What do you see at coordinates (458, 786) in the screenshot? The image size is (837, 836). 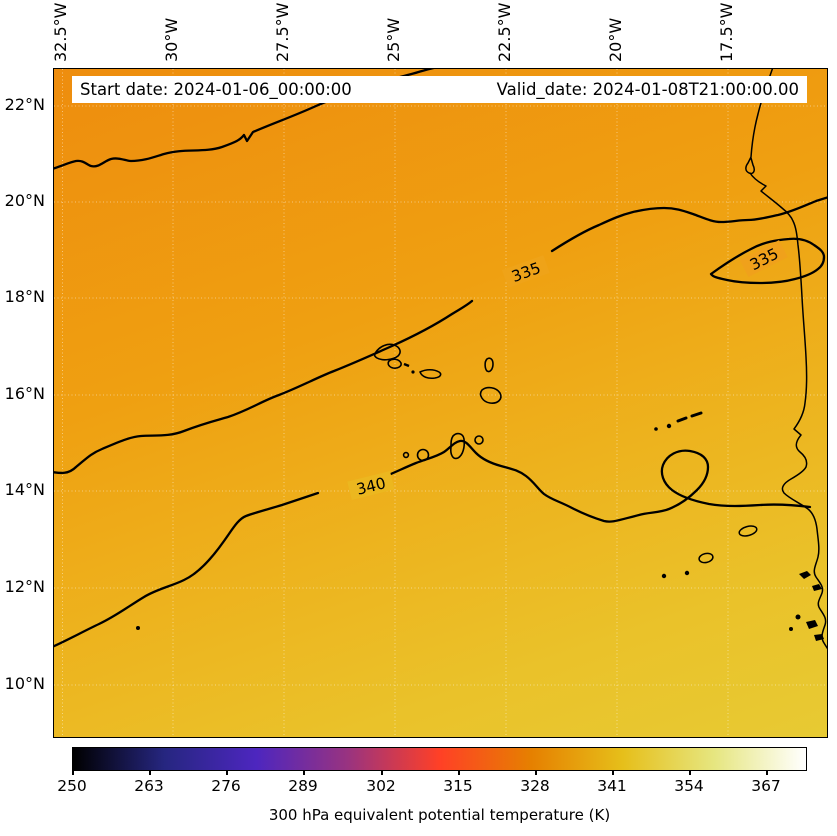 I see `cbar-tick-315: 315` at bounding box center [458, 786].